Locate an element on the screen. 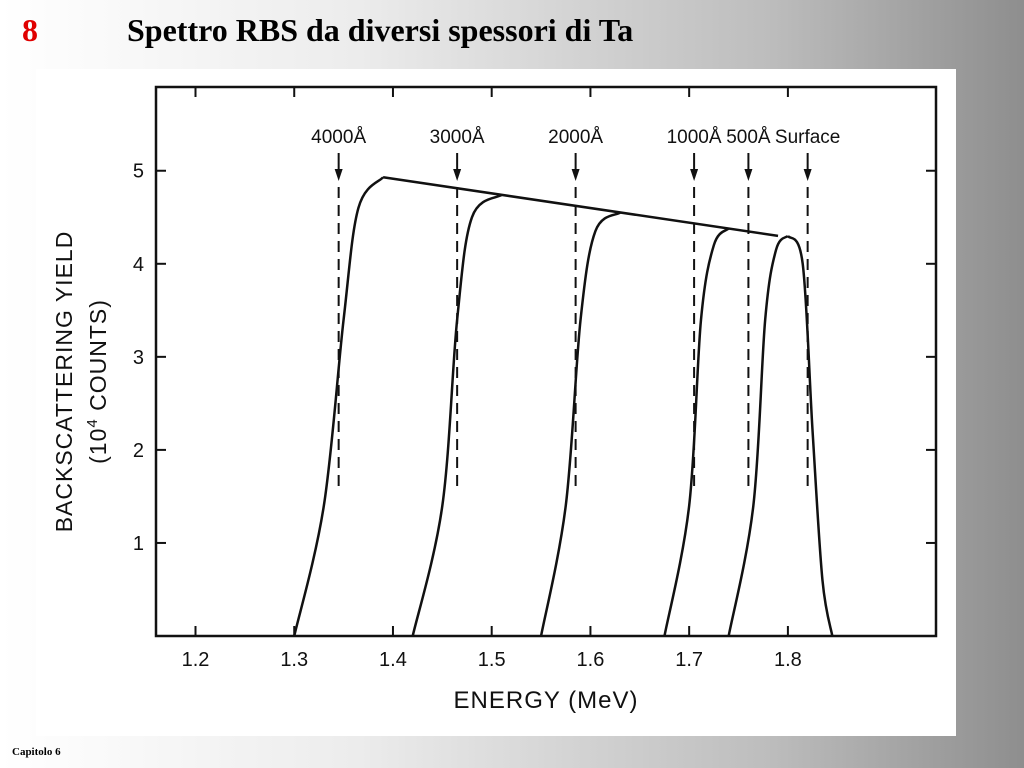 The height and width of the screenshot is (768, 1024). x-tick-label: 1.7 is located at coordinates (689, 660).